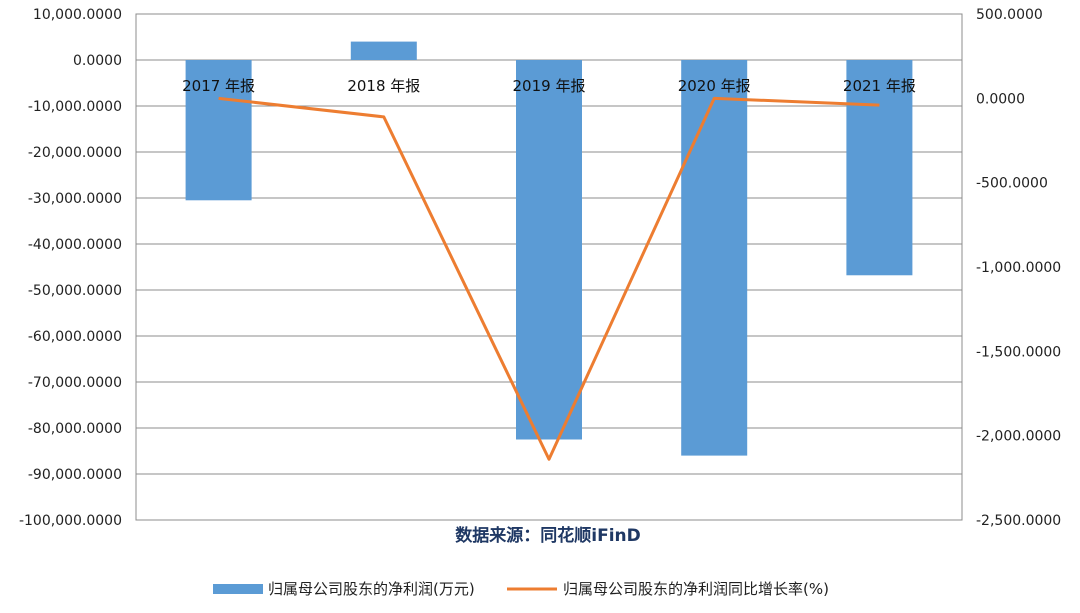  I want to click on category-labels: 2017 年报 2018 年报 2019 年报 2020 年报 2021 年报, so click(549, 86).